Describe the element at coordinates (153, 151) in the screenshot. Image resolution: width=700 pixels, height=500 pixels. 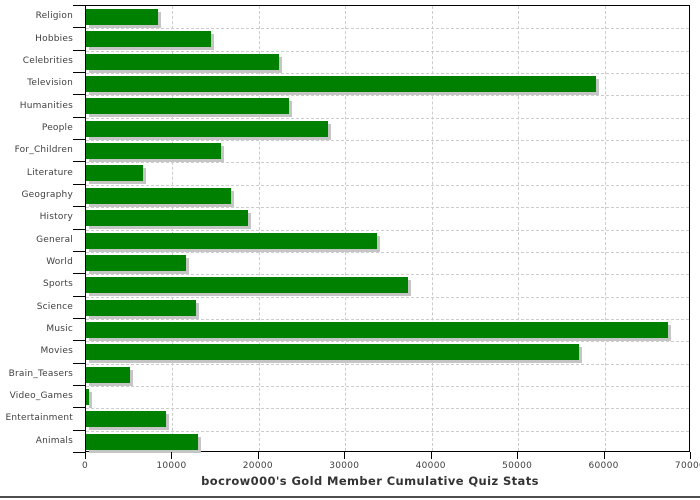
I see `bar-for_children` at that location.